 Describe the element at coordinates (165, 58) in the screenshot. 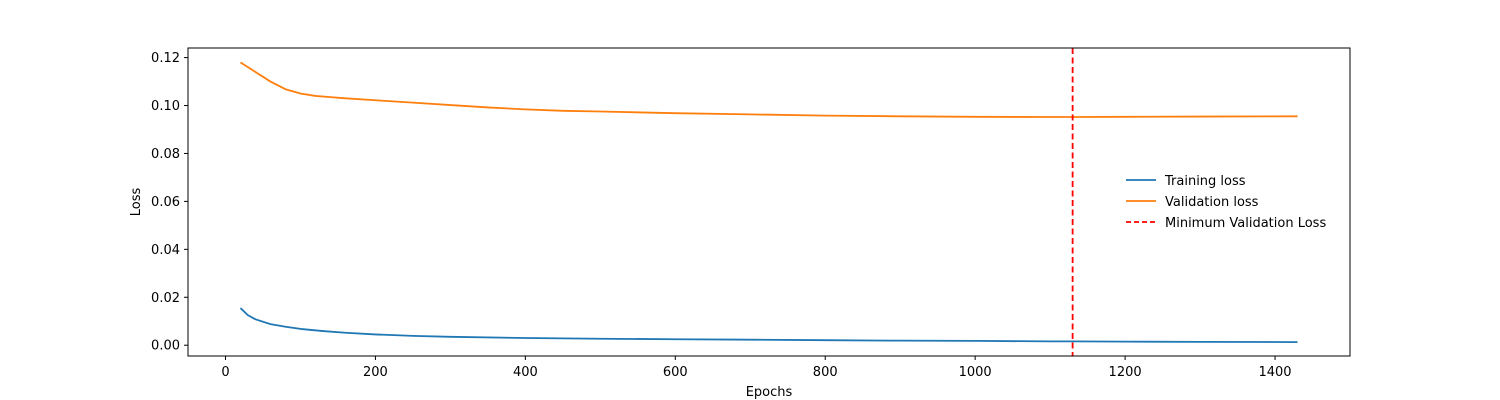

I see `y-tick-label: 0.12` at that location.